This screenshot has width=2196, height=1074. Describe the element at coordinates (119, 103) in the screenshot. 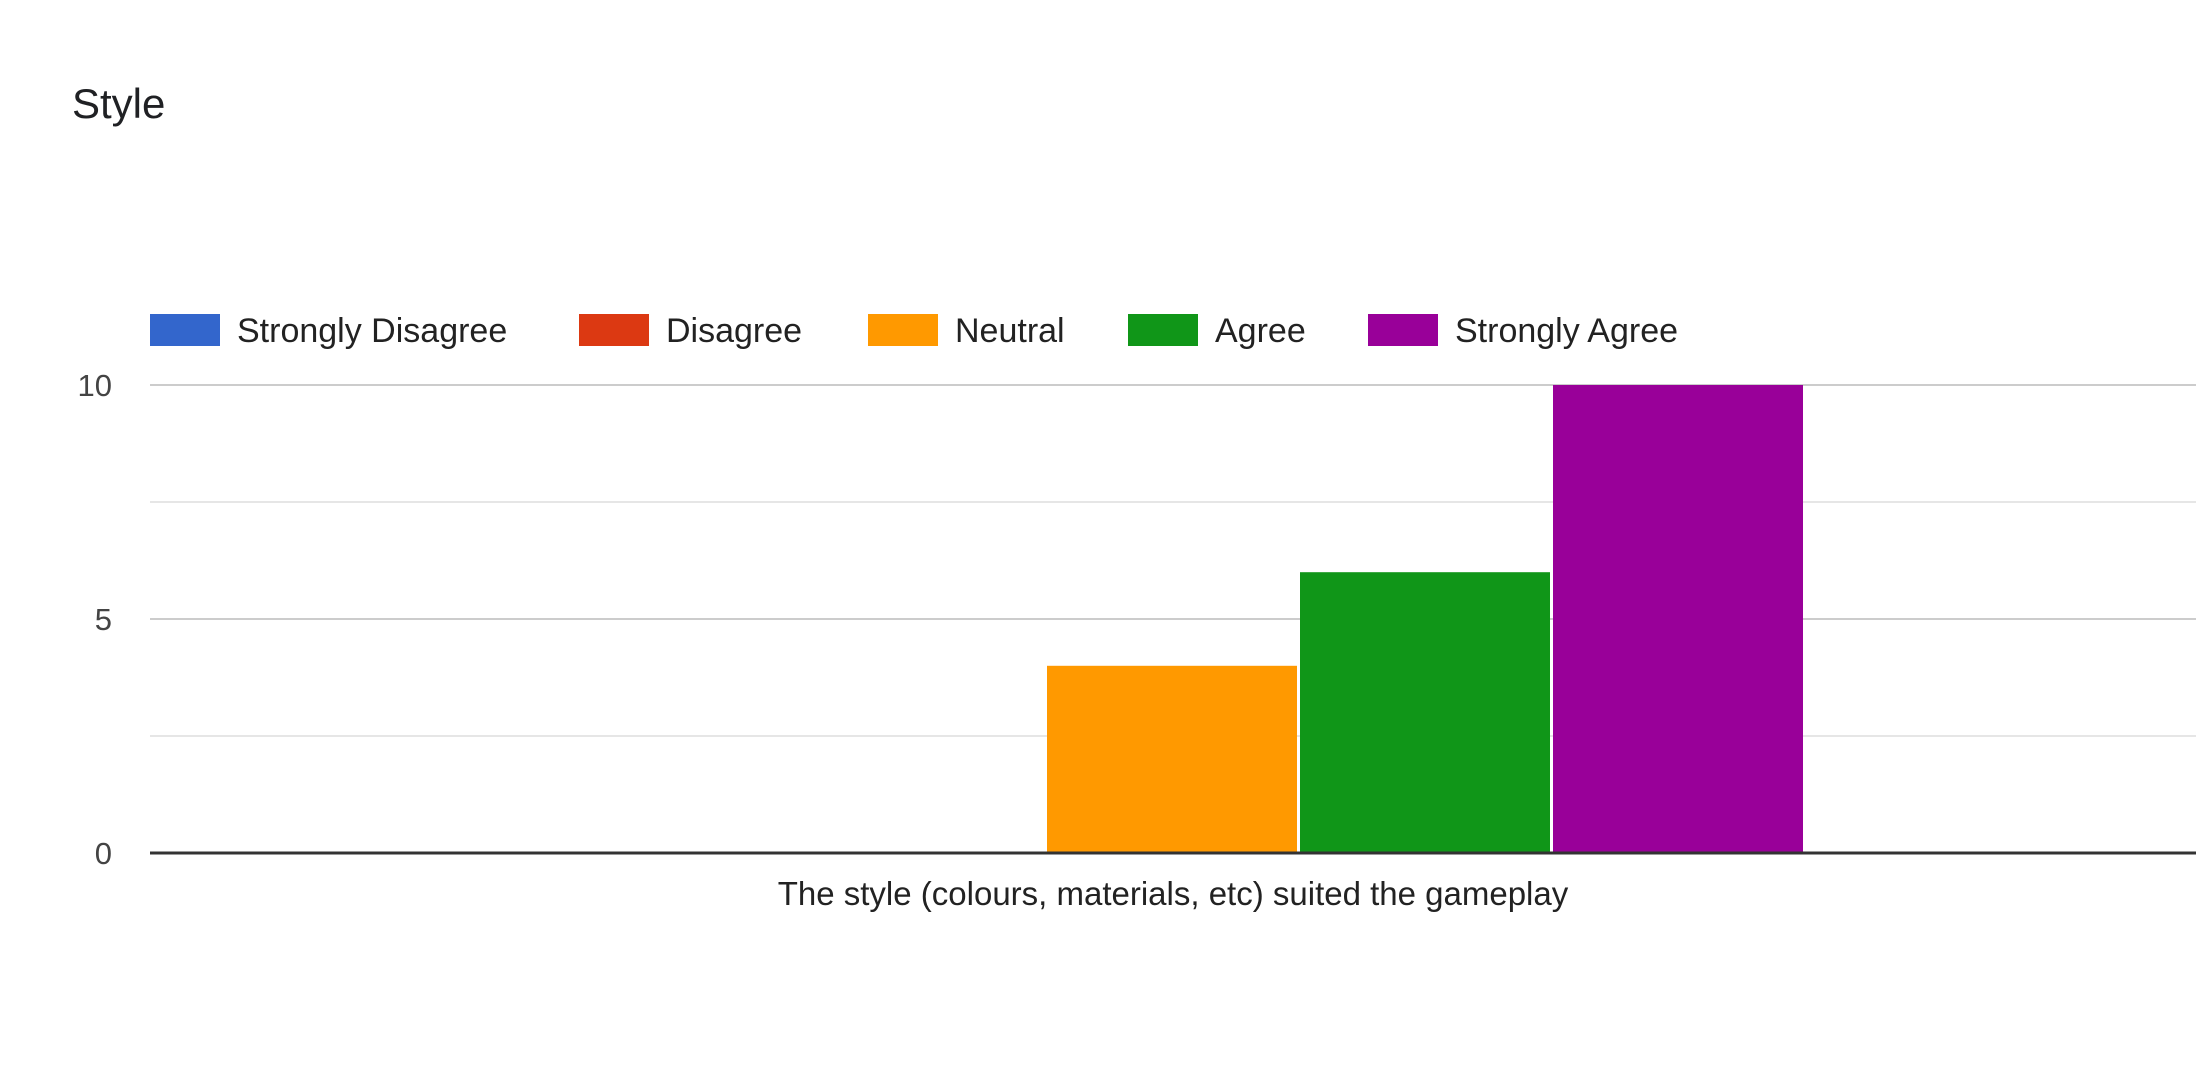

I see `chart-title: Style` at that location.